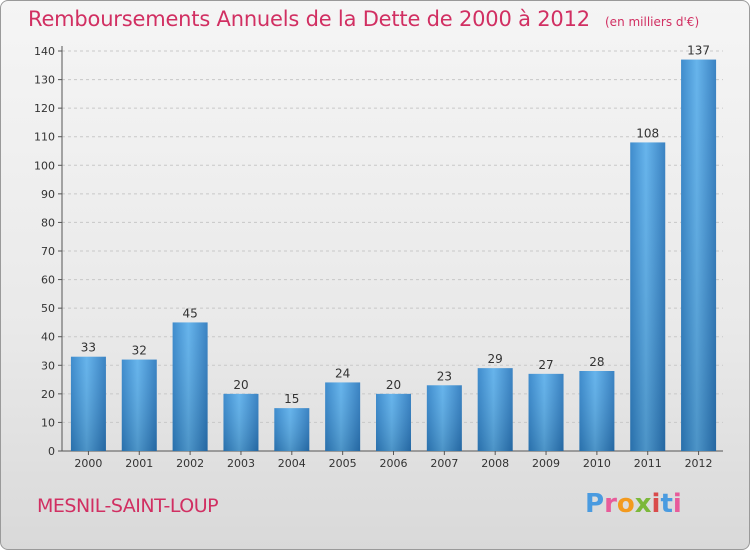  What do you see at coordinates (48, 337) in the screenshot?
I see `y-tick-label: 40` at bounding box center [48, 337].